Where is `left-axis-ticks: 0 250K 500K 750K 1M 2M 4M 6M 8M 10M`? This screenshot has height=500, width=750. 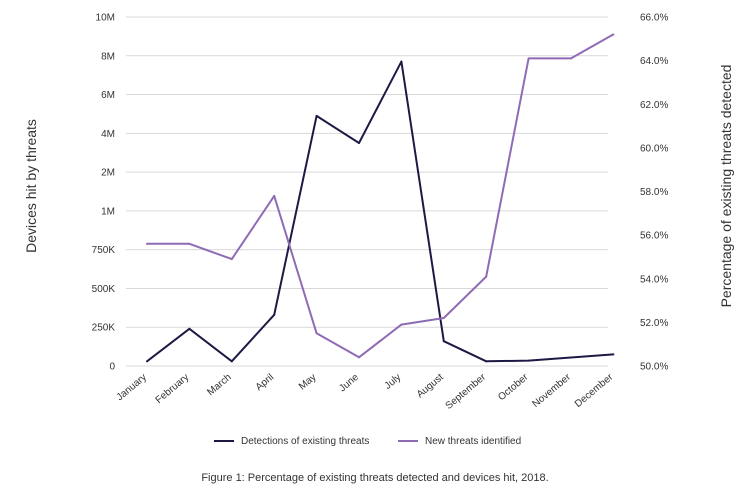 left-axis-ticks: 0 250K 500K 750K 1M 2M 4M 6M 8M 10M is located at coordinates (104, 193).